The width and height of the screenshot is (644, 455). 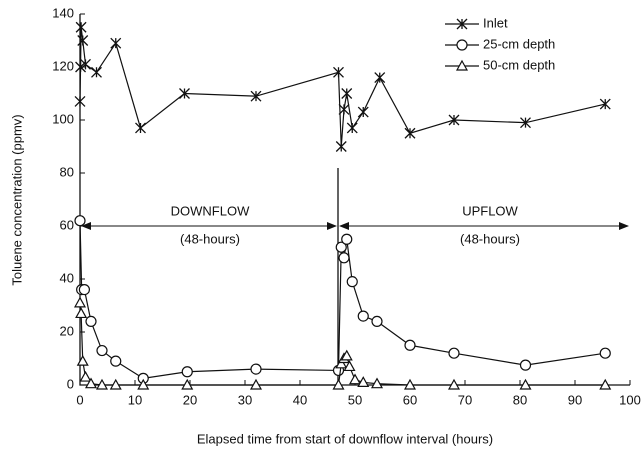 What do you see at coordinates (67, 277) in the screenshot?
I see `y-tick-label: 40` at bounding box center [67, 277].